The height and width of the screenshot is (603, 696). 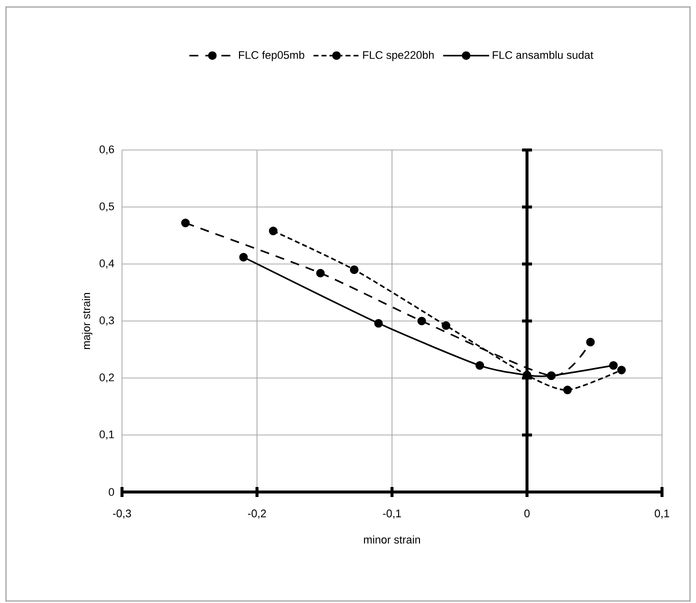 What do you see at coordinates (107, 207) in the screenshot?
I see `y-tick-label: 0,5` at bounding box center [107, 207].